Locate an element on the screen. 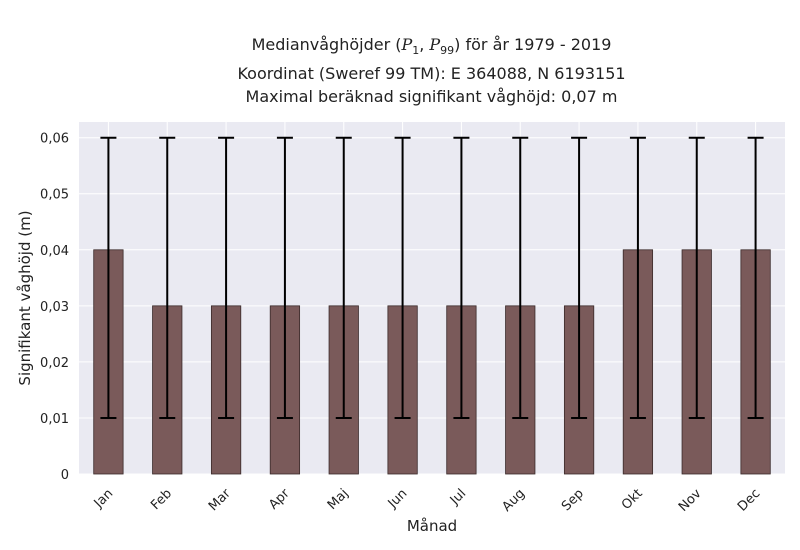  x-tick-label: Sep is located at coordinates (573, 500).